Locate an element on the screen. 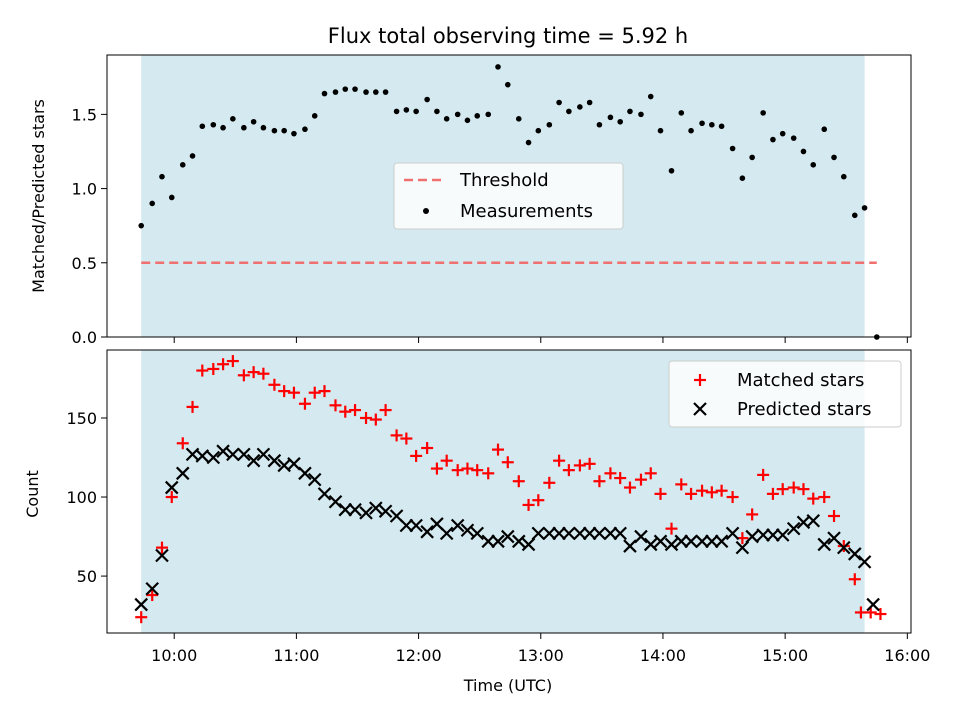 The height and width of the screenshot is (720, 960). predicted-legend-swatch is located at coordinates (700, 409).